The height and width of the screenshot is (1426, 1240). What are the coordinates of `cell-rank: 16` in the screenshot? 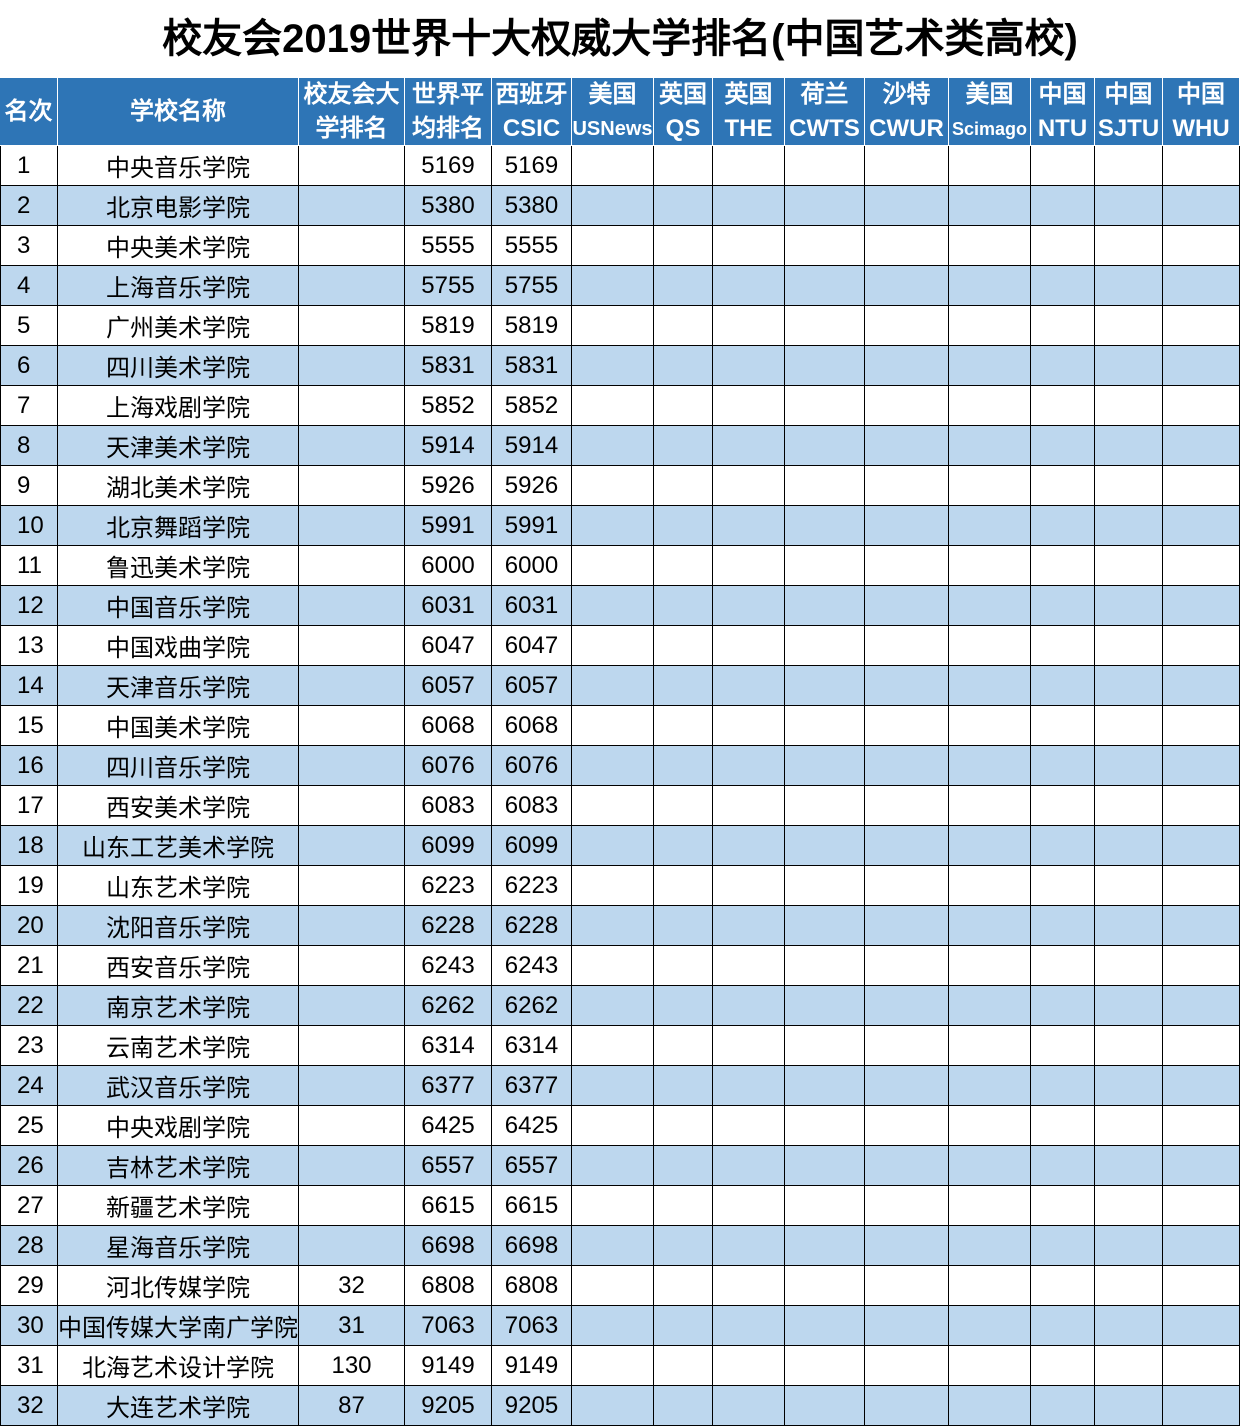 It's located at (29, 766).